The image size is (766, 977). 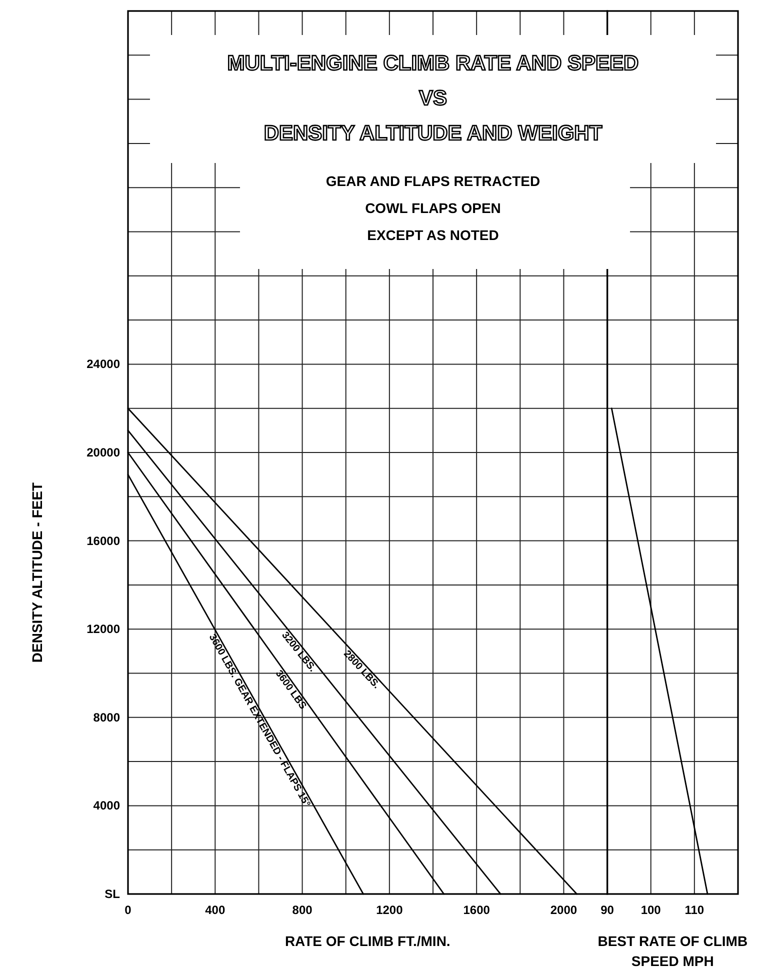 What do you see at coordinates (673, 951) in the screenshot?
I see `x-axis-title: BEST RATE OF CLIMB SPEED MPH` at bounding box center [673, 951].